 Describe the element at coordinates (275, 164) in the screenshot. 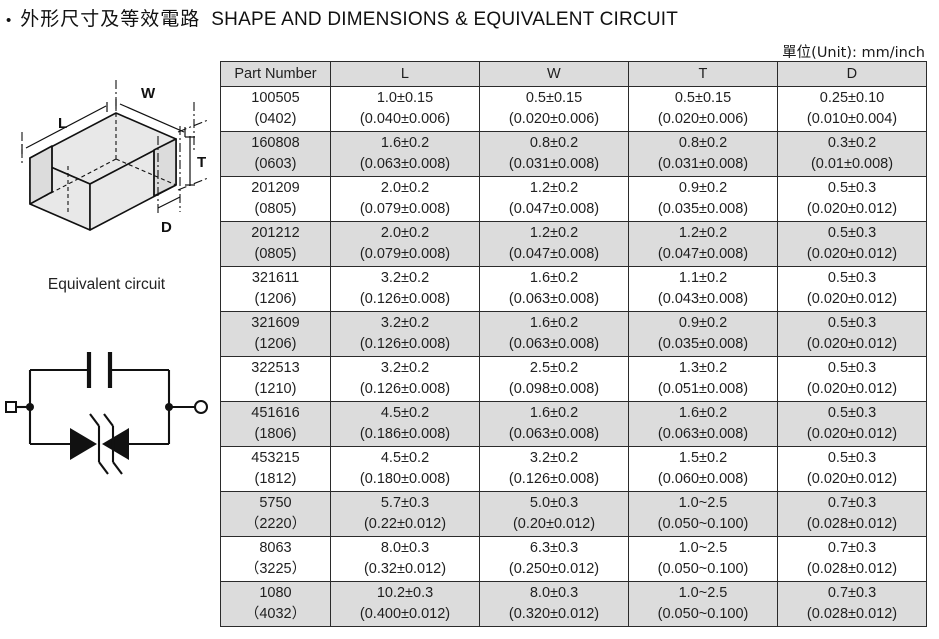

I see `part-number-alt-code: (0603)` at that location.